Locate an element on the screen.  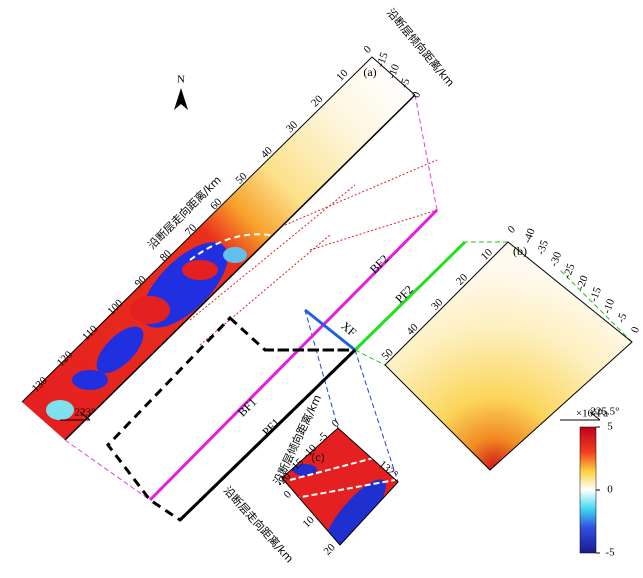
tick-label: -35 is located at coordinates (543, 247).